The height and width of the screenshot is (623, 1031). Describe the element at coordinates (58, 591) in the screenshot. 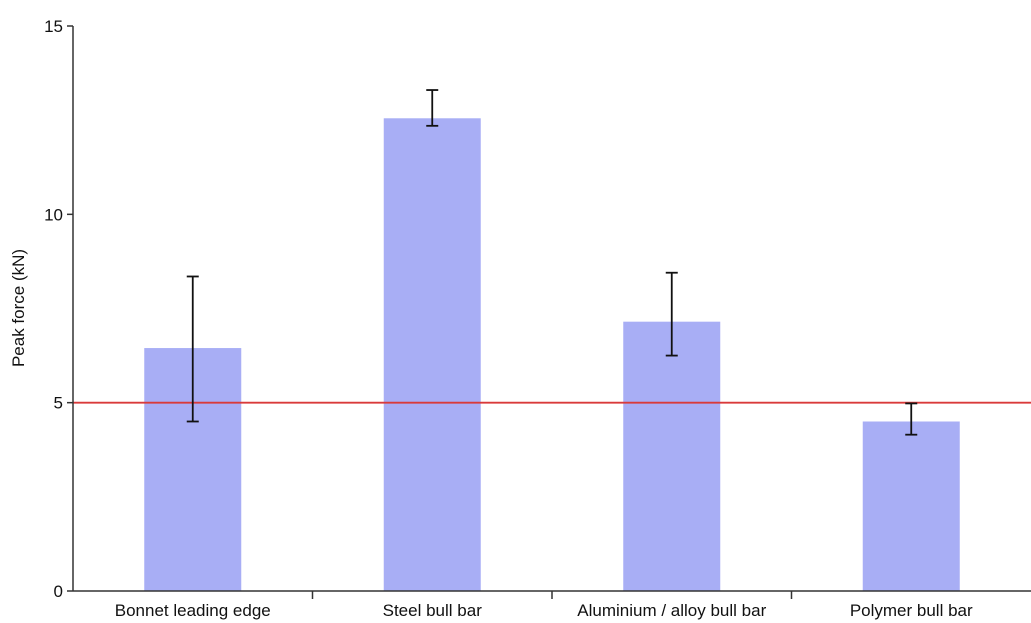

I see `y-tick-label: 0` at that location.